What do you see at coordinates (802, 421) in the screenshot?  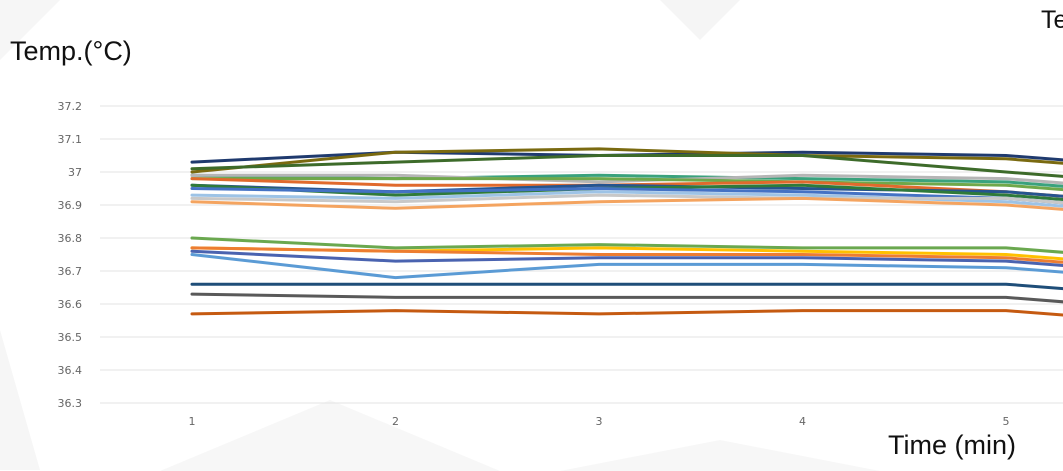 I see `x-tick-label: 4` at bounding box center [802, 421].